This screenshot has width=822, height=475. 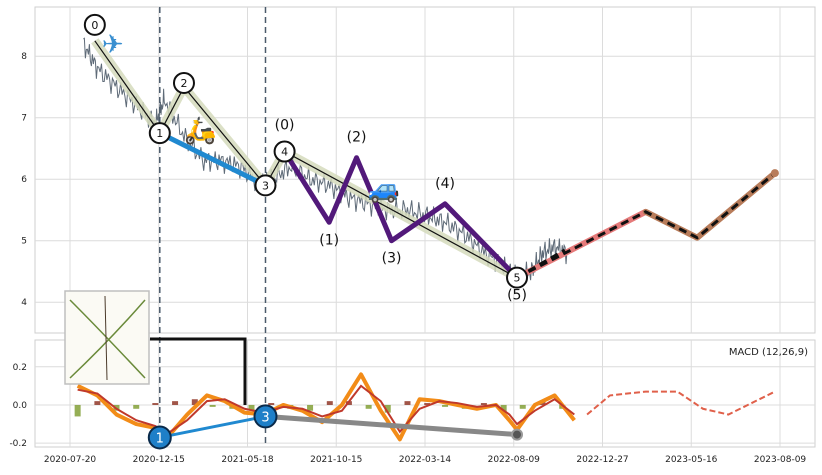 What do you see at coordinates (445, 184) in the screenshot?
I see `sub-wave-label: (4)` at bounding box center [445, 184].